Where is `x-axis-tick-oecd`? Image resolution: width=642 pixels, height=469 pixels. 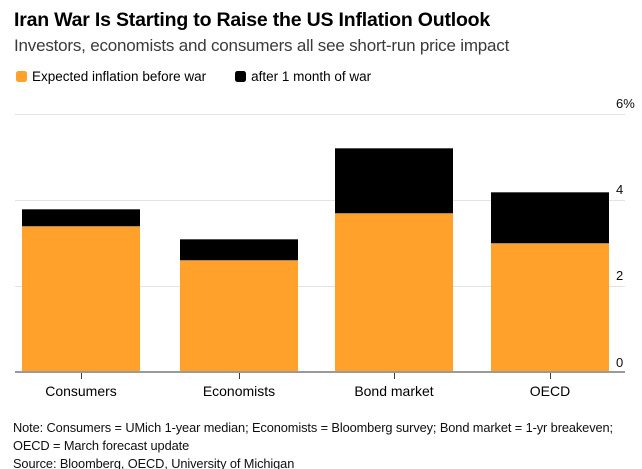
x-axis-tick-oecd is located at coordinates (550, 376).